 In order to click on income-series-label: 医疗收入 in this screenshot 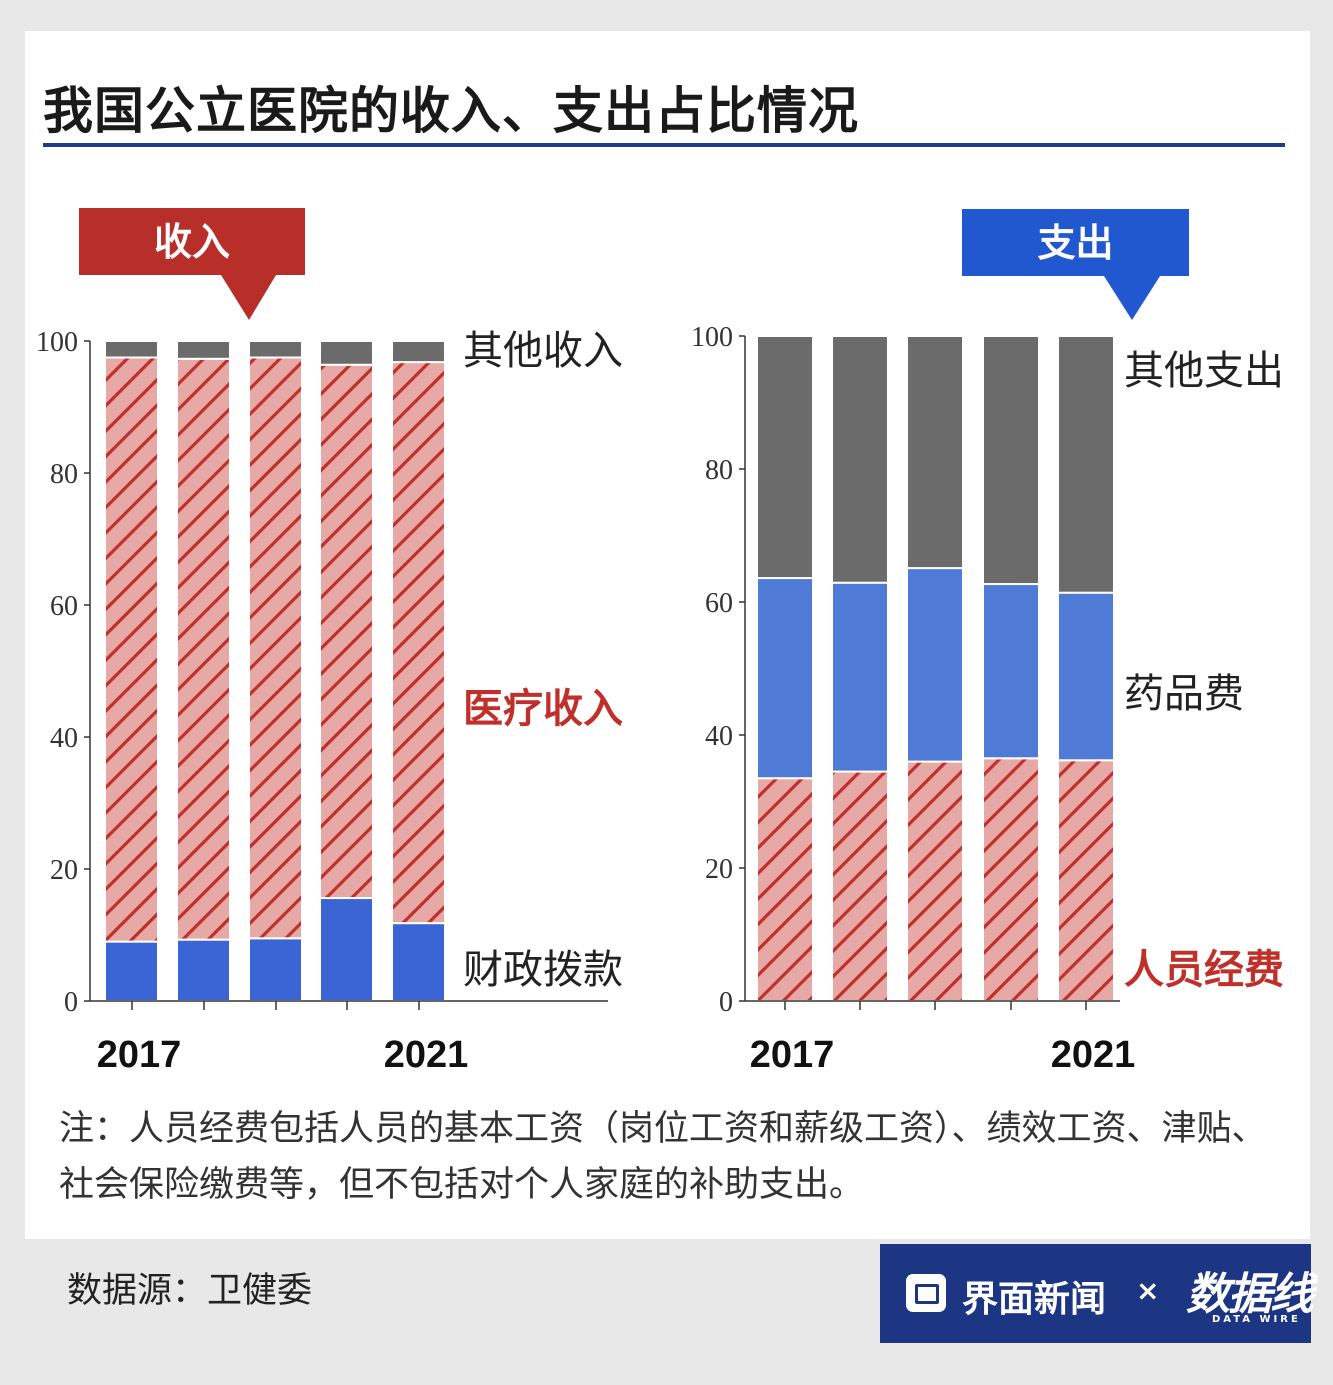, I will do `click(543, 709)`.